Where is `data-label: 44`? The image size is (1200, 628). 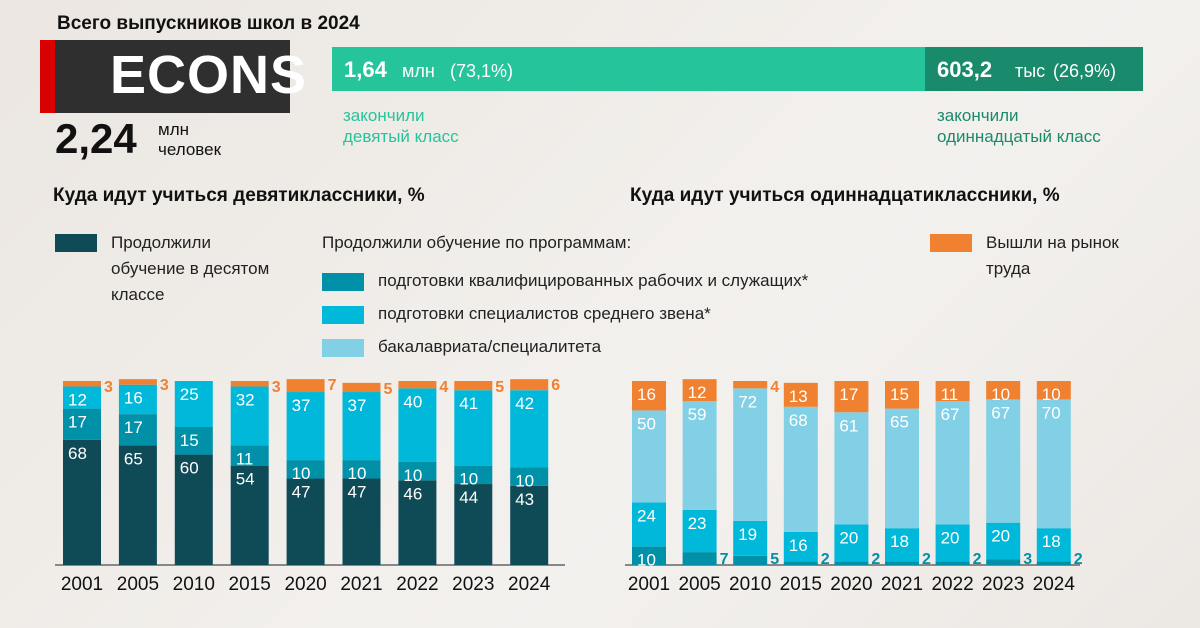
data-label: 44 is located at coordinates (468, 497).